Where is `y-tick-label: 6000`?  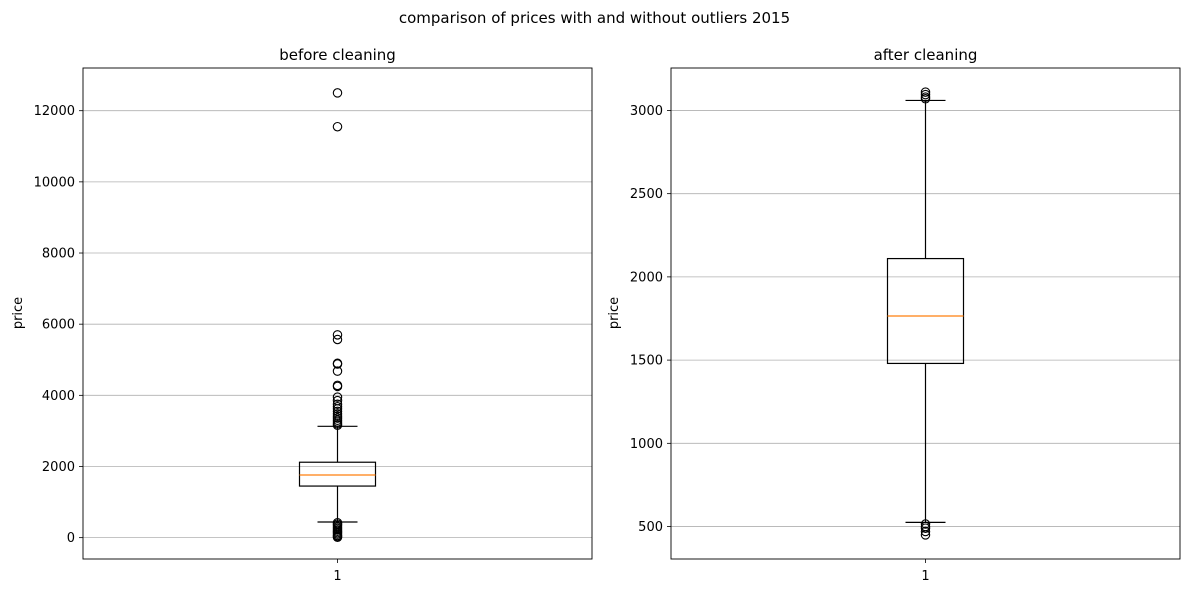 y-tick-label: 6000 is located at coordinates (58, 325).